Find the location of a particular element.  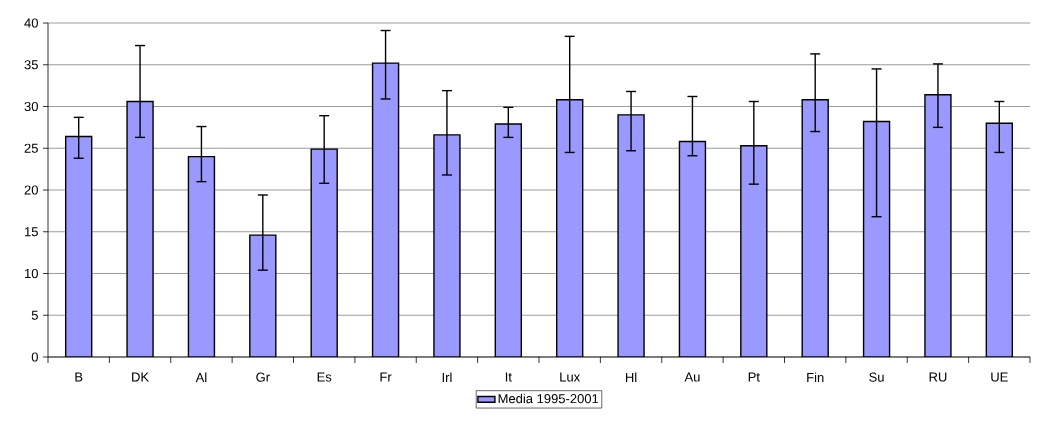

y-tick-label: 10 is located at coordinates (31, 273).